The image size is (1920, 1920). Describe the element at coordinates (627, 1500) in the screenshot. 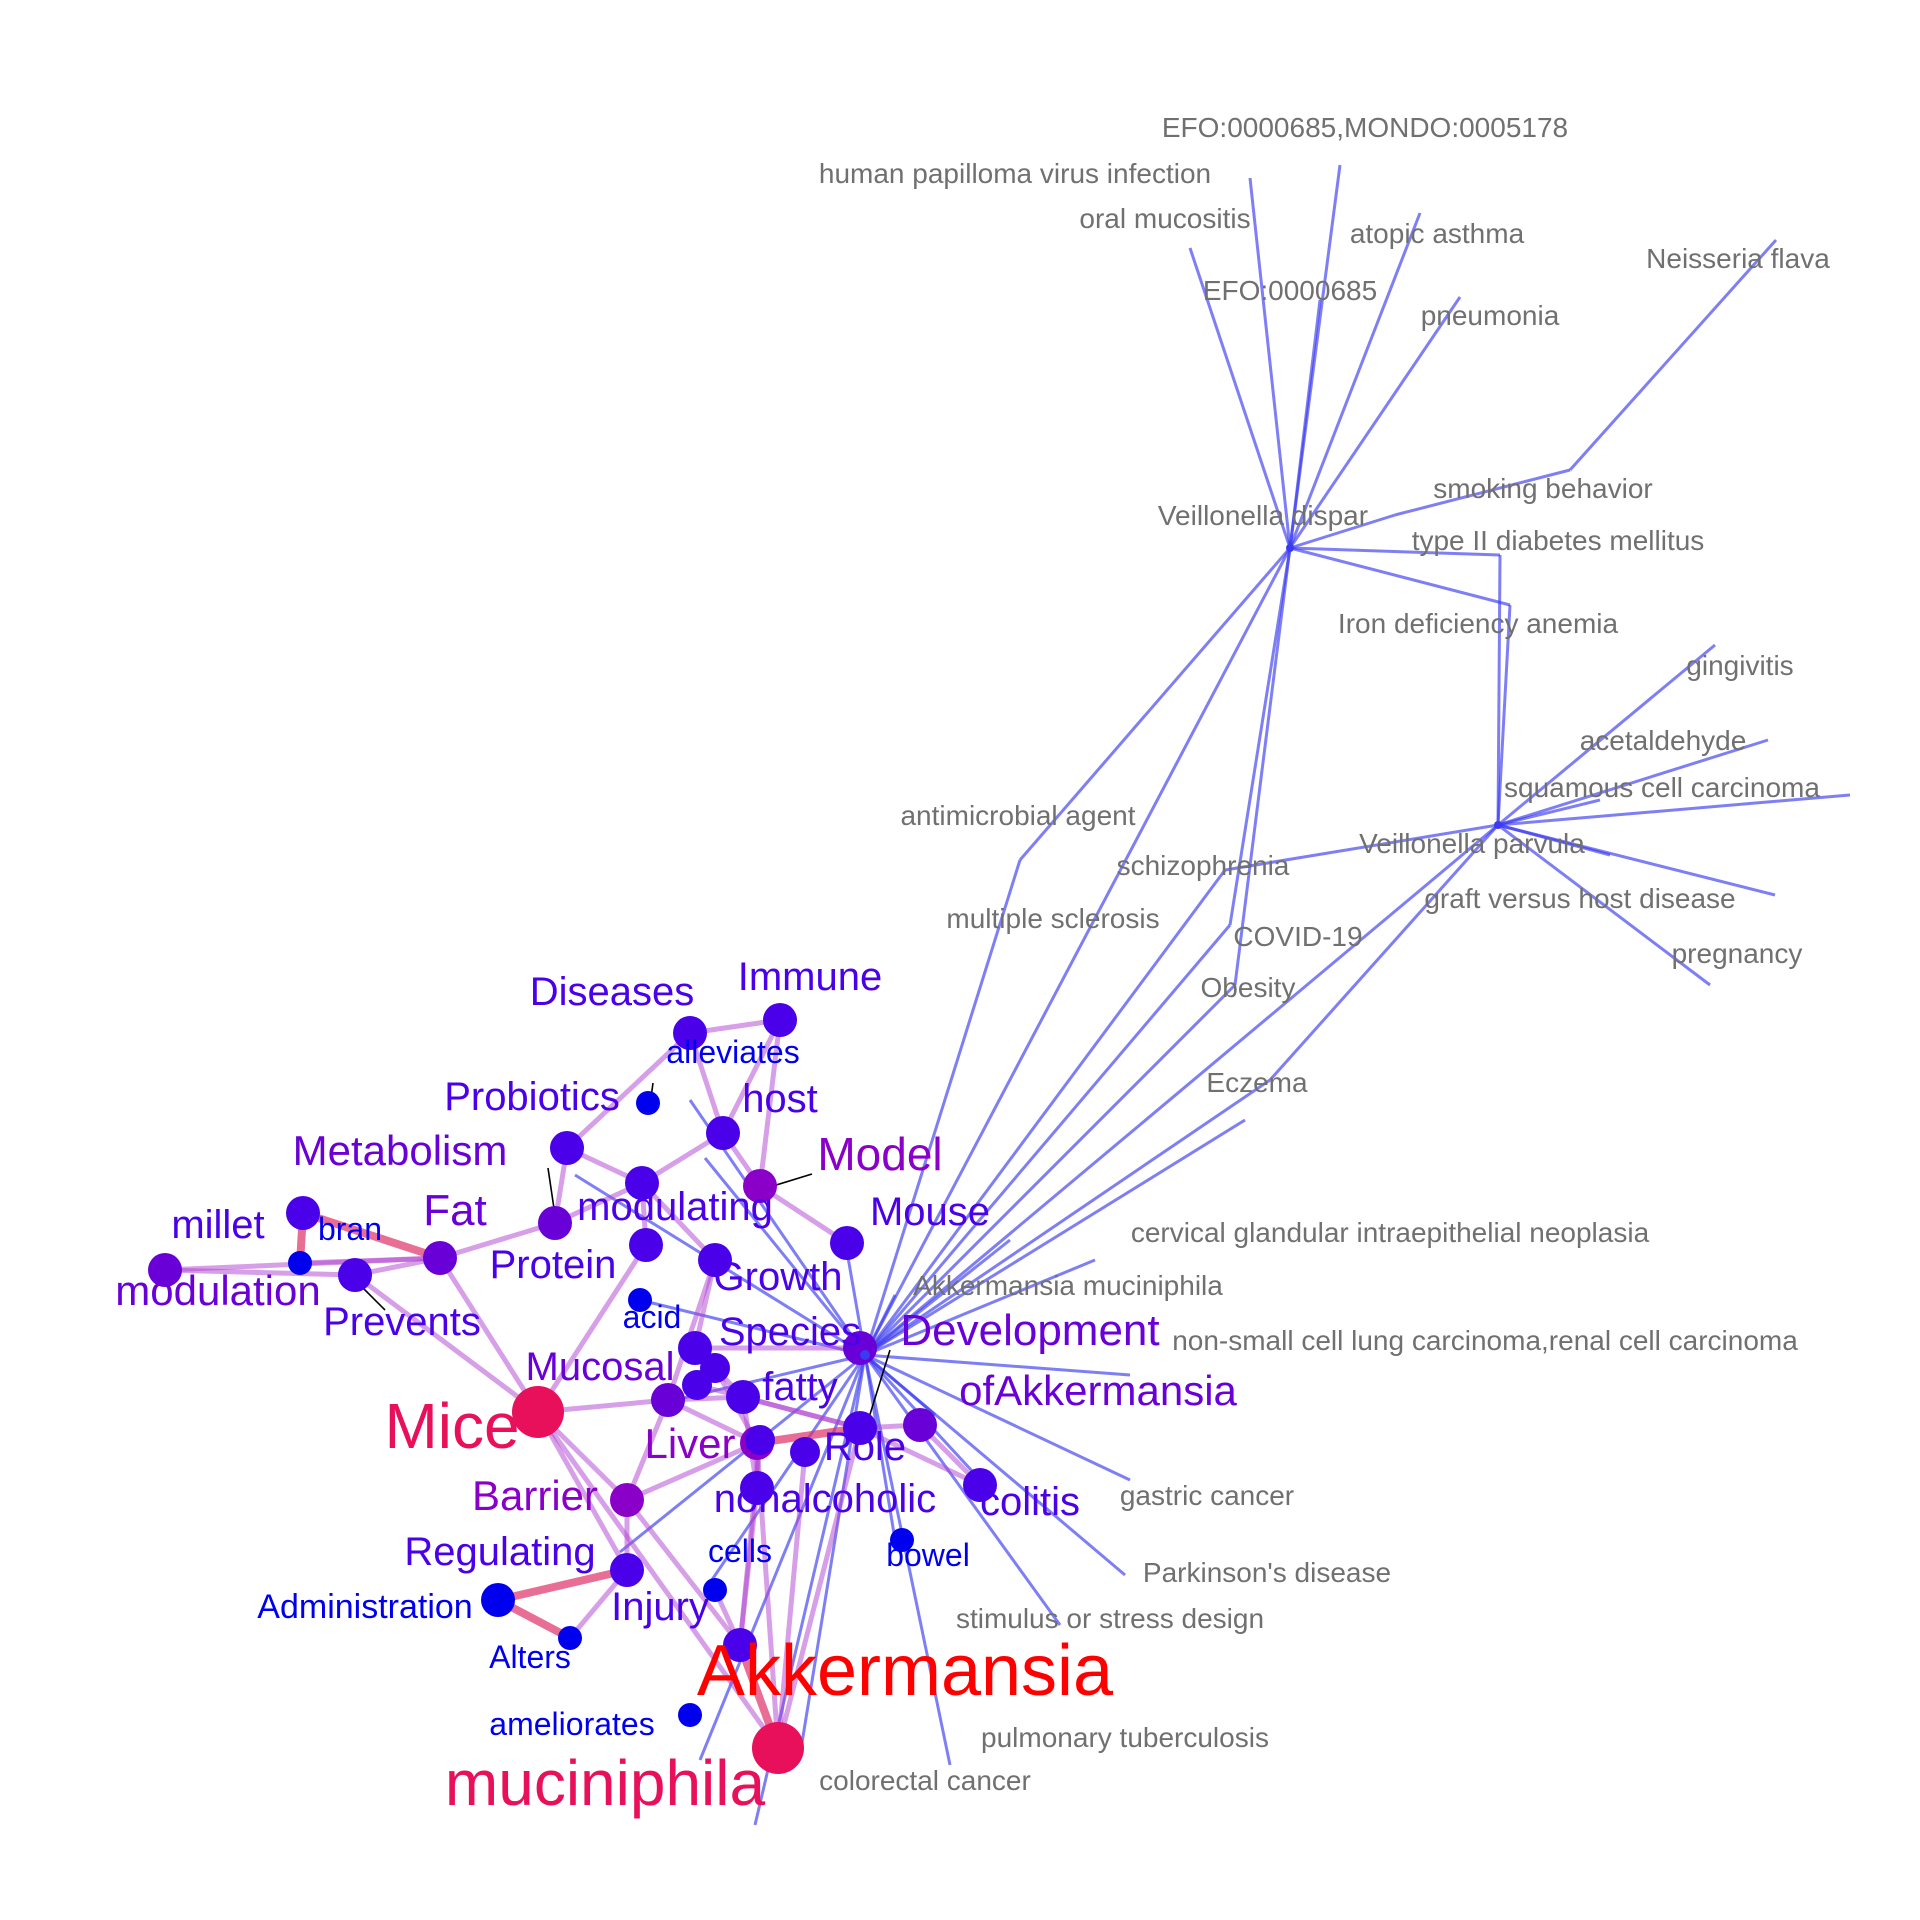

I see `barrier-node` at that location.